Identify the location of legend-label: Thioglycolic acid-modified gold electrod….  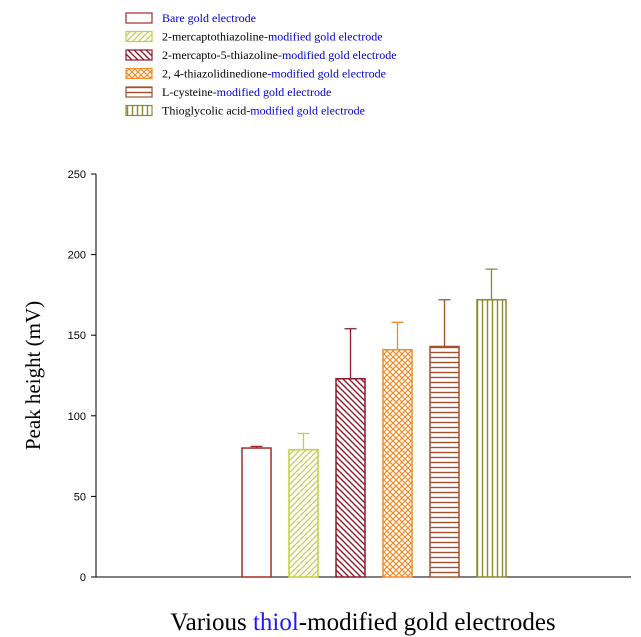
(263, 111).